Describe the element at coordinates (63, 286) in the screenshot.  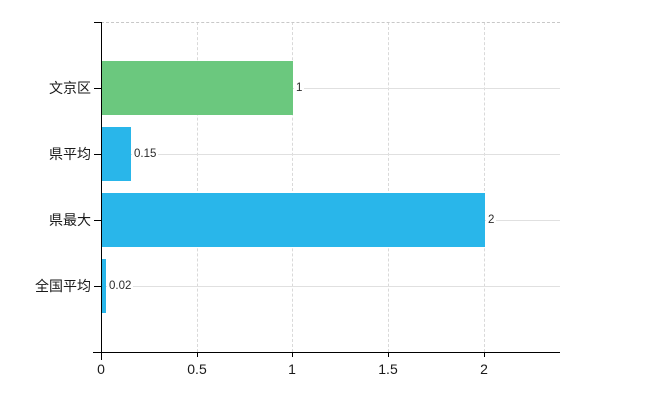
I see `category-label: 全国平均` at that location.